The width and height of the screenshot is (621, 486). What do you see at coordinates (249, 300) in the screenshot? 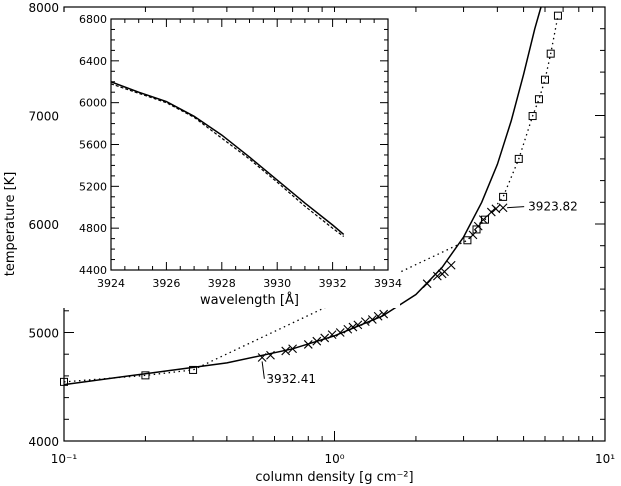
I see `inset-x-axis-label: wavelength [Å]` at bounding box center [249, 300].